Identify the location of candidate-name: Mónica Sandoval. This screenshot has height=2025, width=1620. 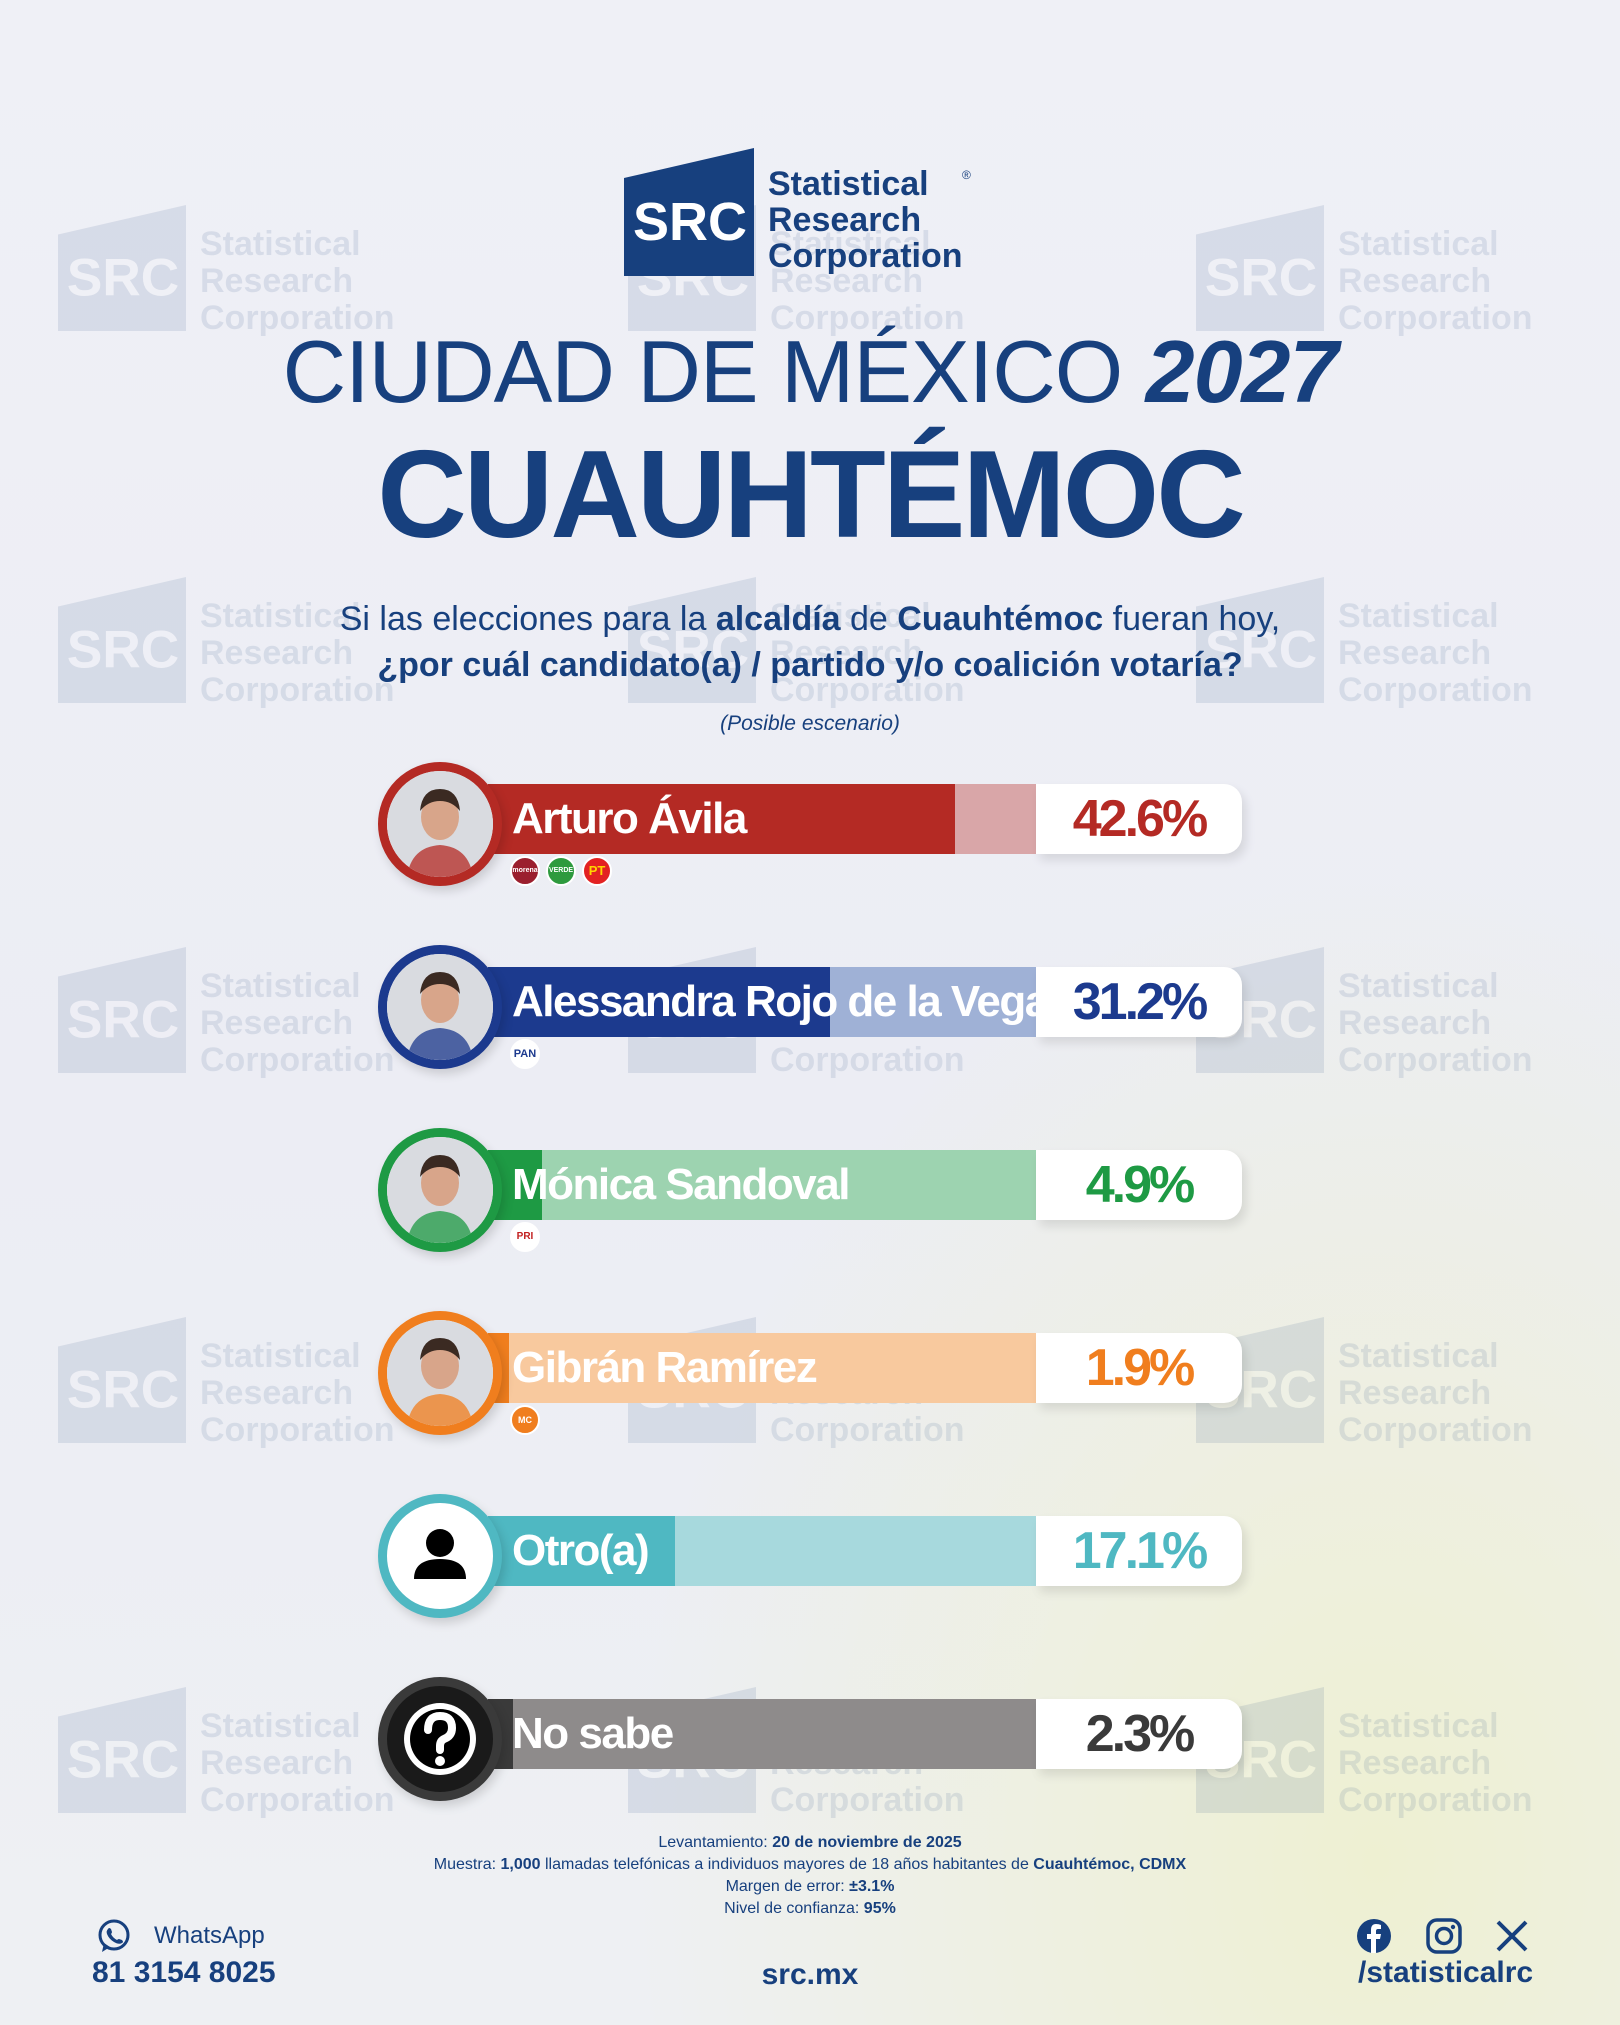
(681, 1184).